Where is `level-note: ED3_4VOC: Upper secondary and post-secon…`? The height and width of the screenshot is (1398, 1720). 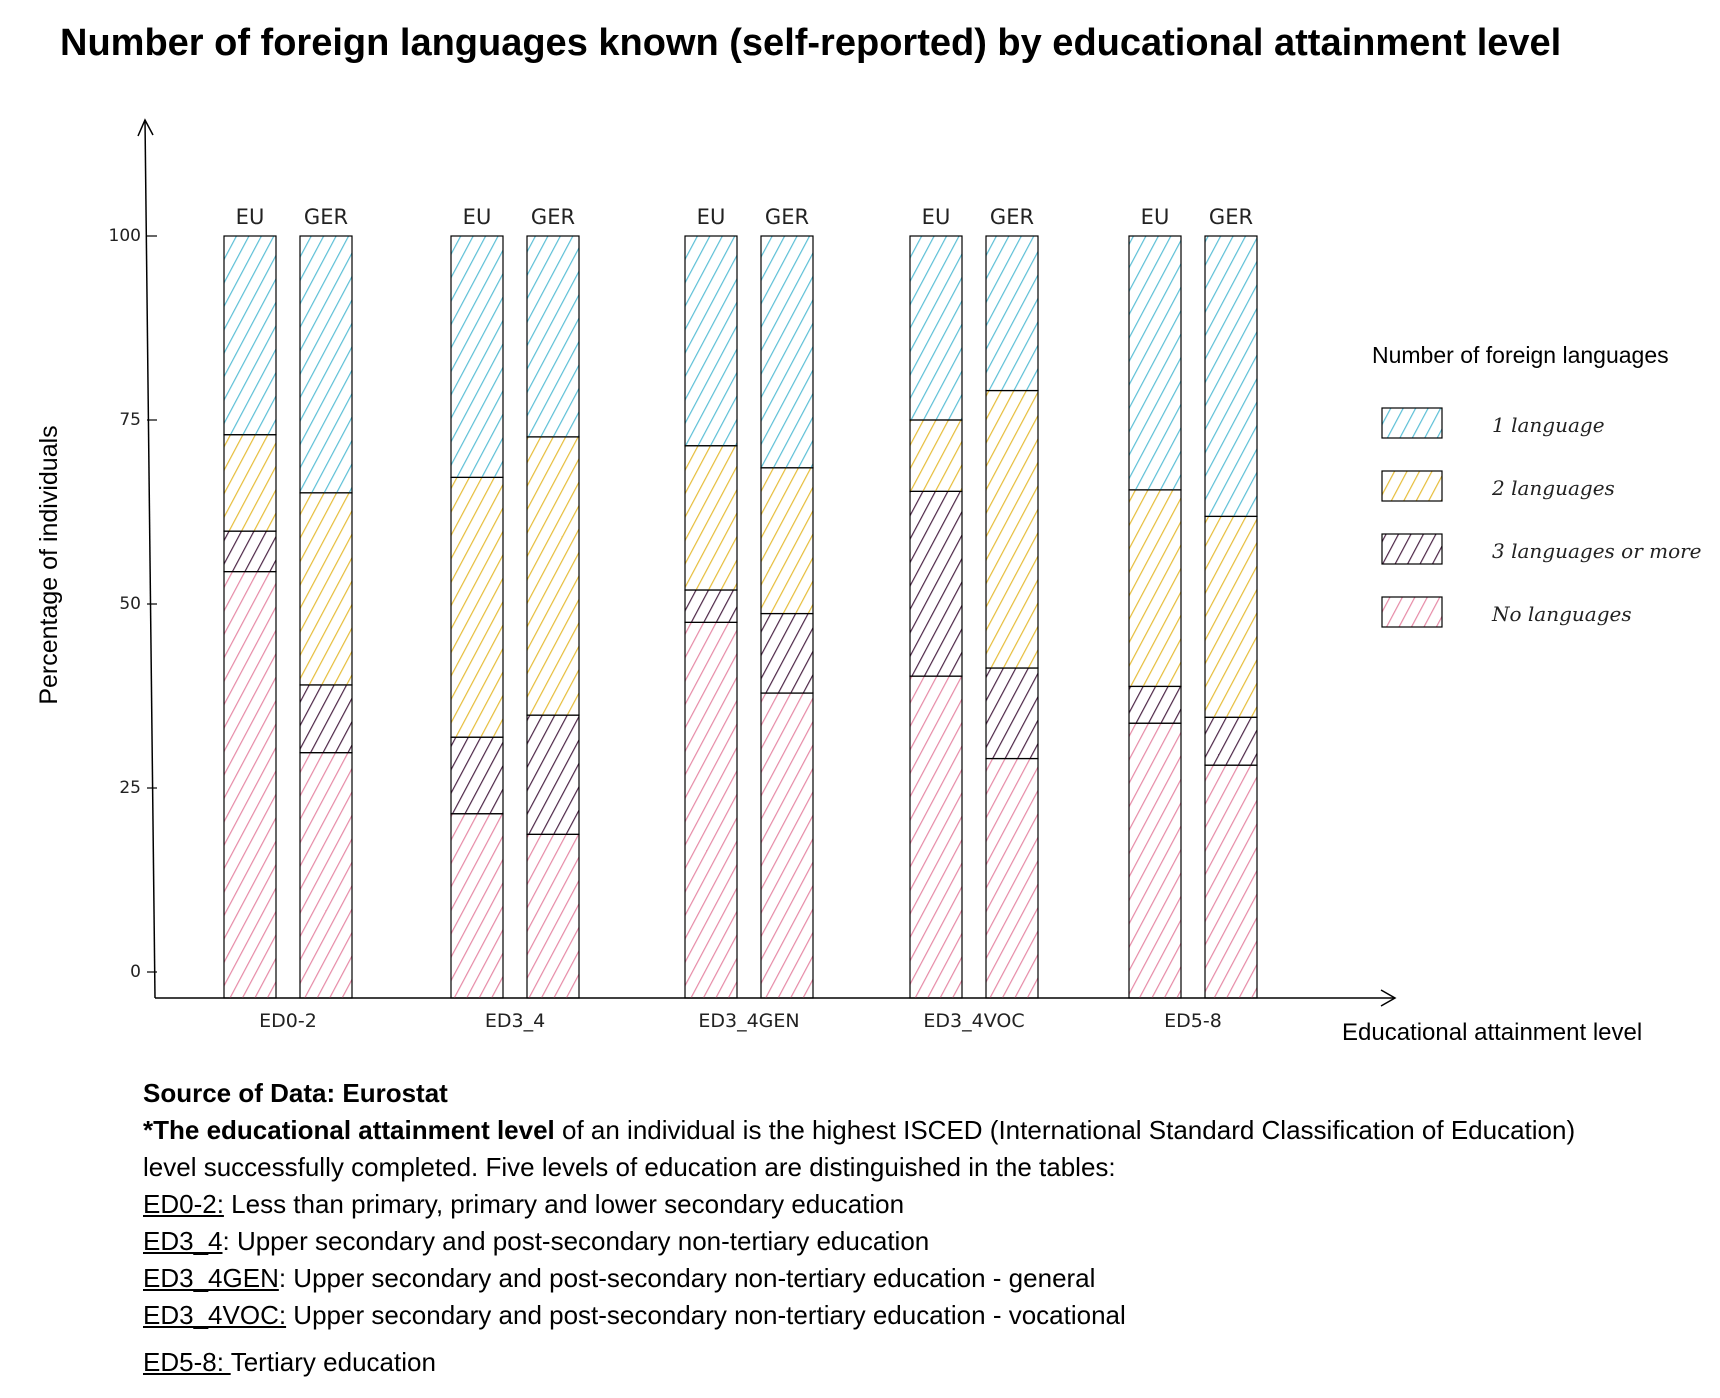 level-note: ED3_4VOC: Upper secondary and post-secon… is located at coordinates (634, 1315).